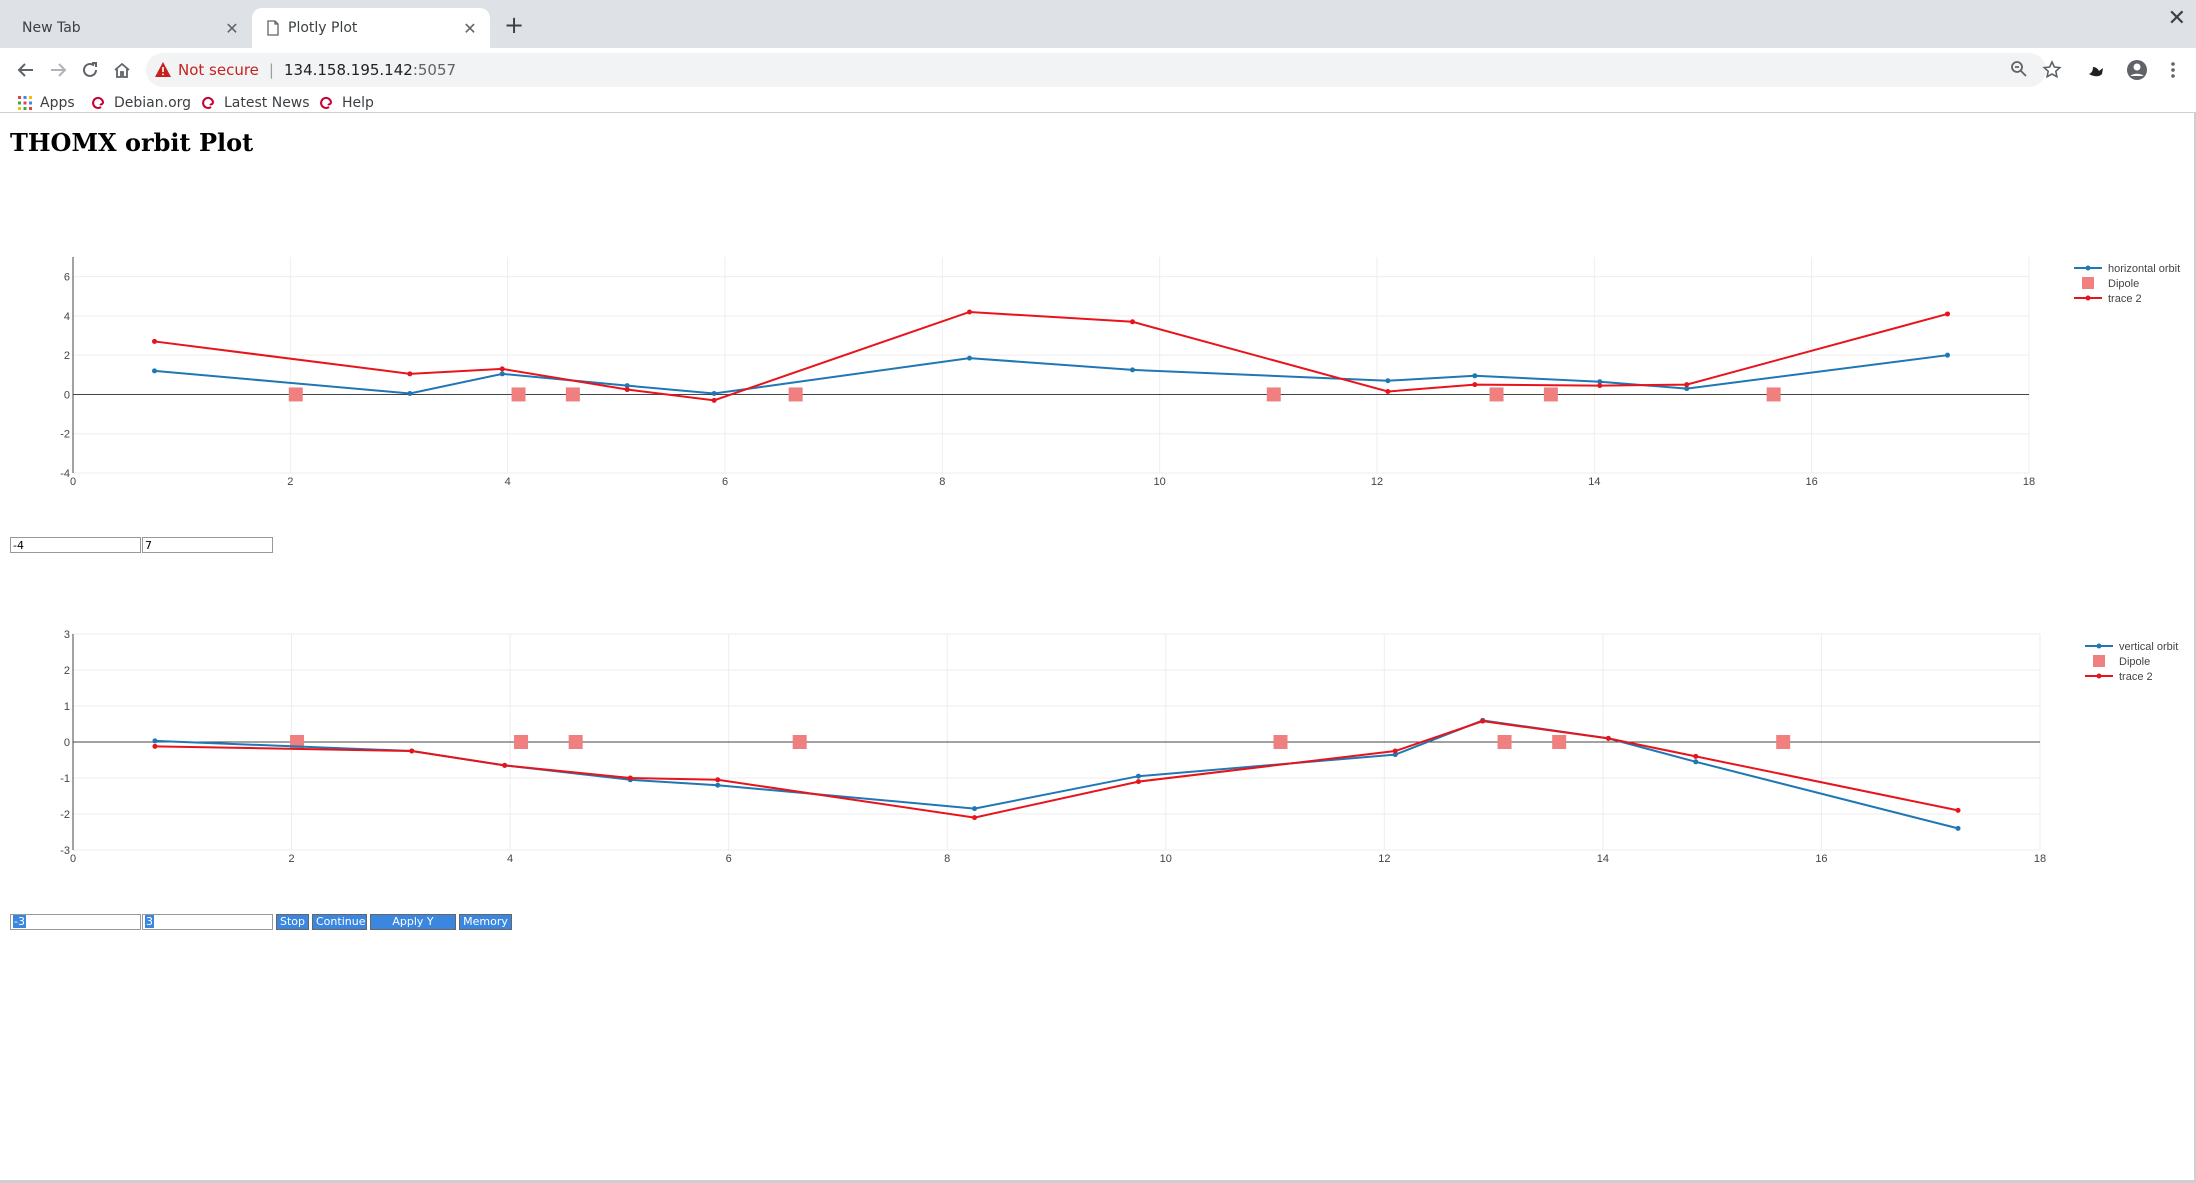 This screenshot has height=1183, width=2196. What do you see at coordinates (2019, 69) in the screenshot?
I see `zoom-icon` at bounding box center [2019, 69].